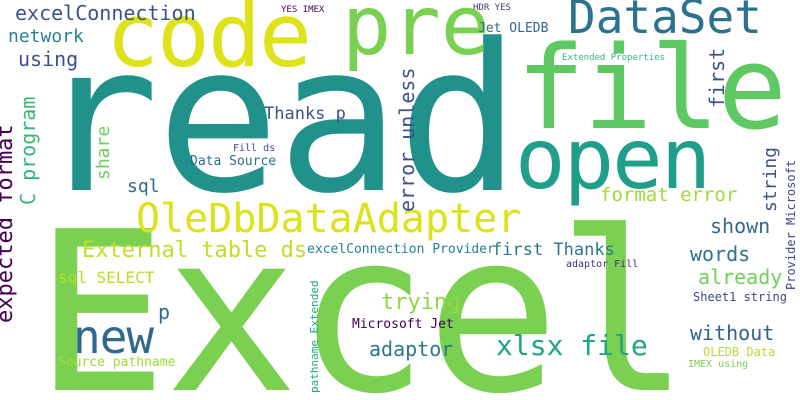 This screenshot has height=400, width=800. Describe the element at coordinates (740, 297) in the screenshot. I see `word-sheet1-string: Sheet1 string` at that location.